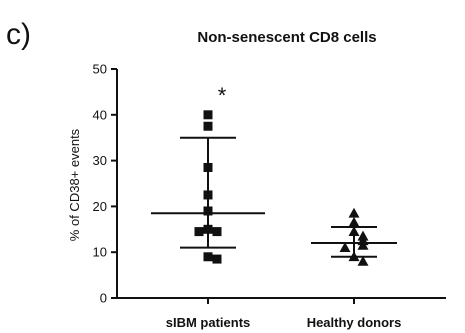  What do you see at coordinates (208, 322) in the screenshot?
I see `x-tick-label: sIBM patients` at bounding box center [208, 322].